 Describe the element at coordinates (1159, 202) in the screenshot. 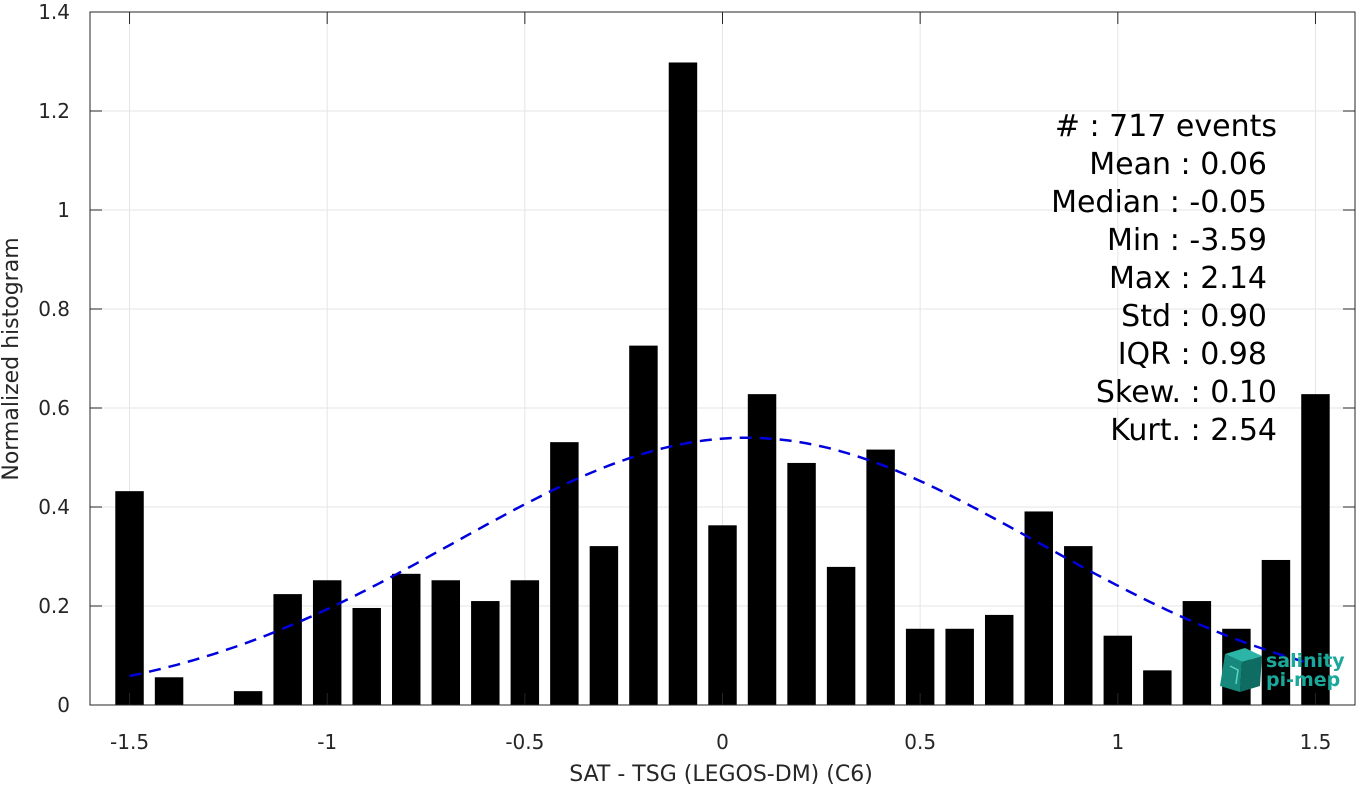

I see `stat-median: Median : -0.05` at that location.